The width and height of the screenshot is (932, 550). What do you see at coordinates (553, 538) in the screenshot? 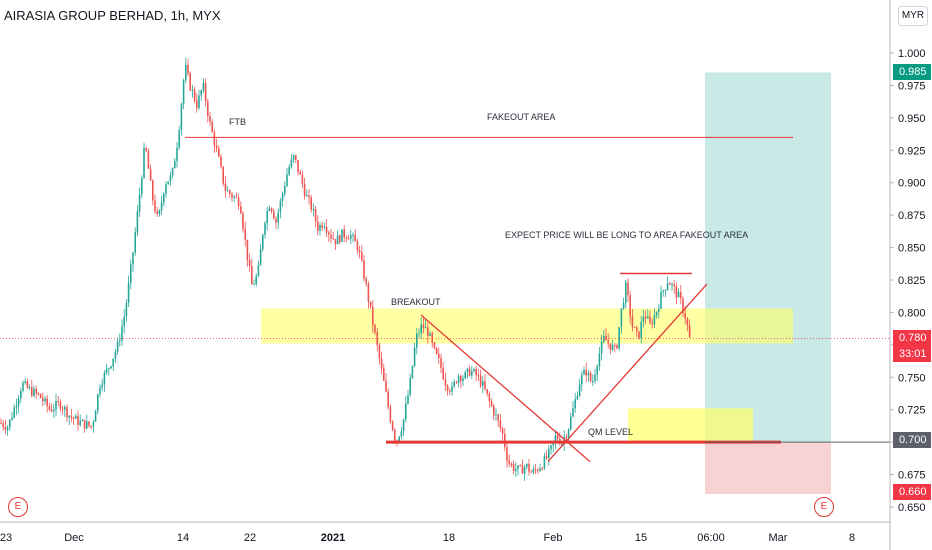
I see `time-tick-label: Feb` at bounding box center [553, 538].